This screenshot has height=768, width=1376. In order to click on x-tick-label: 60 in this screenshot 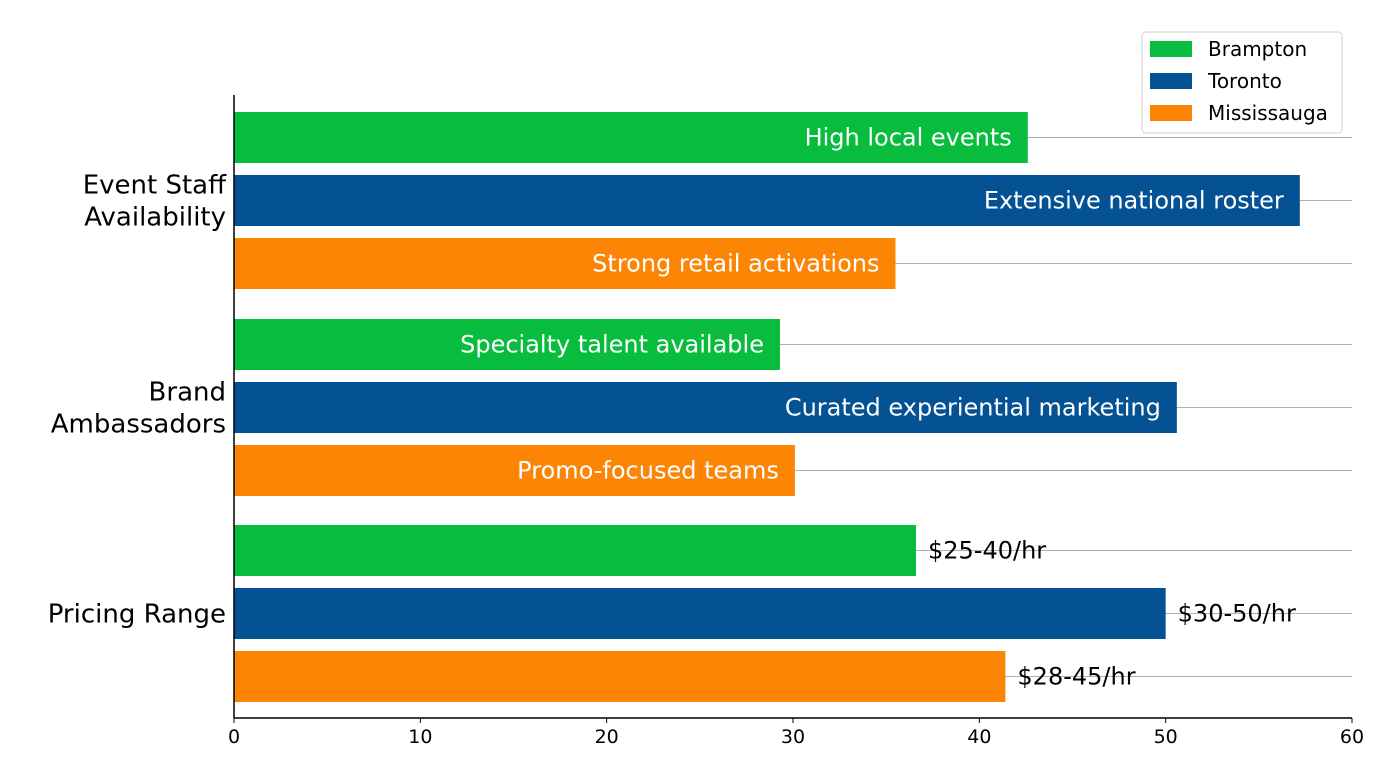, I will do `click(1352, 737)`.